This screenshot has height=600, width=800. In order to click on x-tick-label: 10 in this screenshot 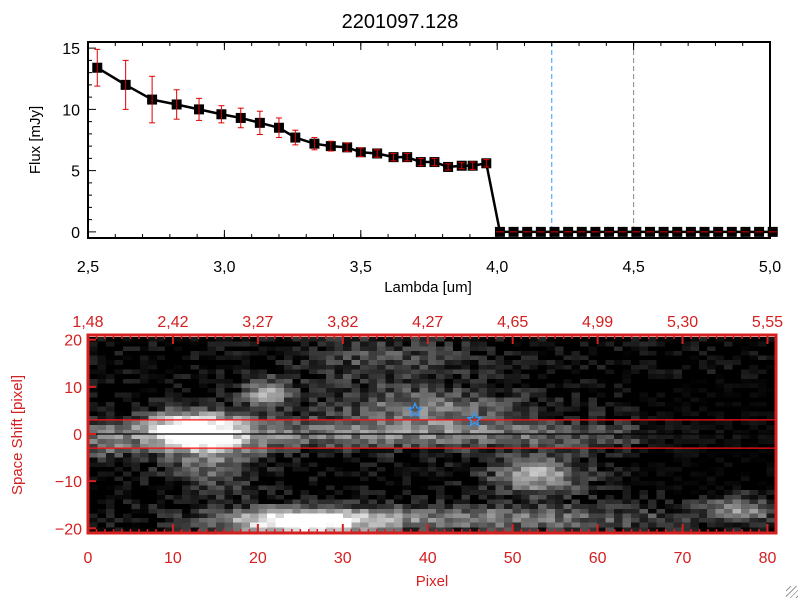, I will do `click(173, 558)`.